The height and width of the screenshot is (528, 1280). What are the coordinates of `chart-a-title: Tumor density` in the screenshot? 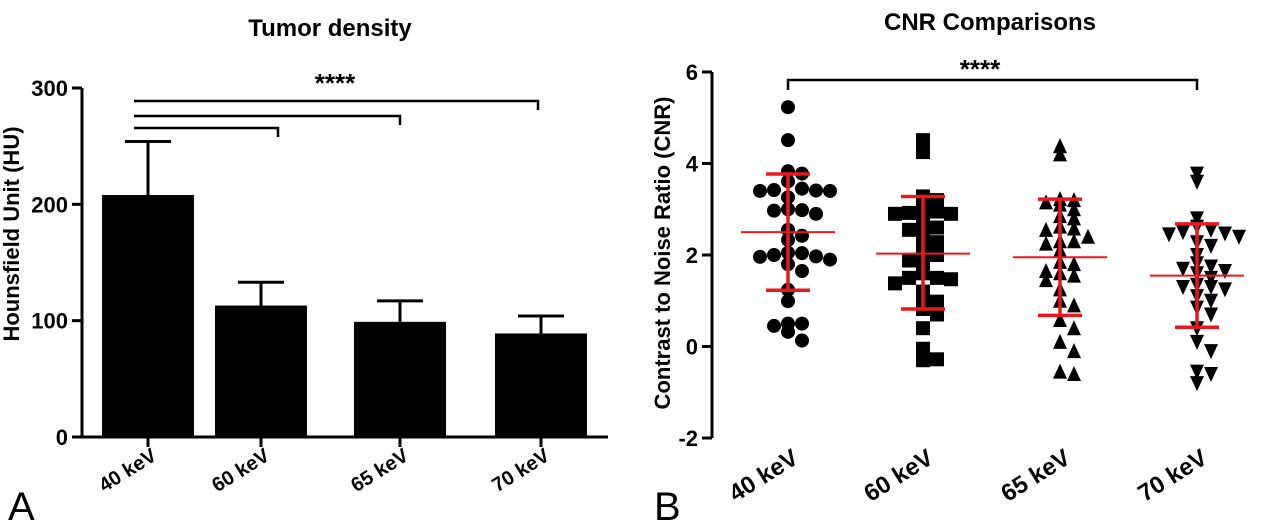 It's located at (330, 28).